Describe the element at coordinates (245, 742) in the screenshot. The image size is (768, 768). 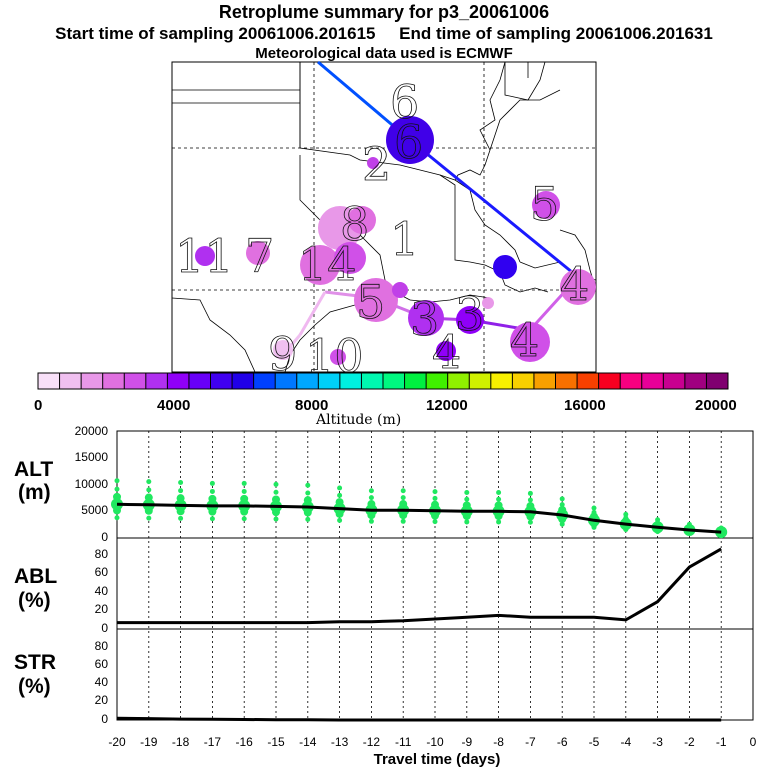
I see `x-tick: -16` at that location.